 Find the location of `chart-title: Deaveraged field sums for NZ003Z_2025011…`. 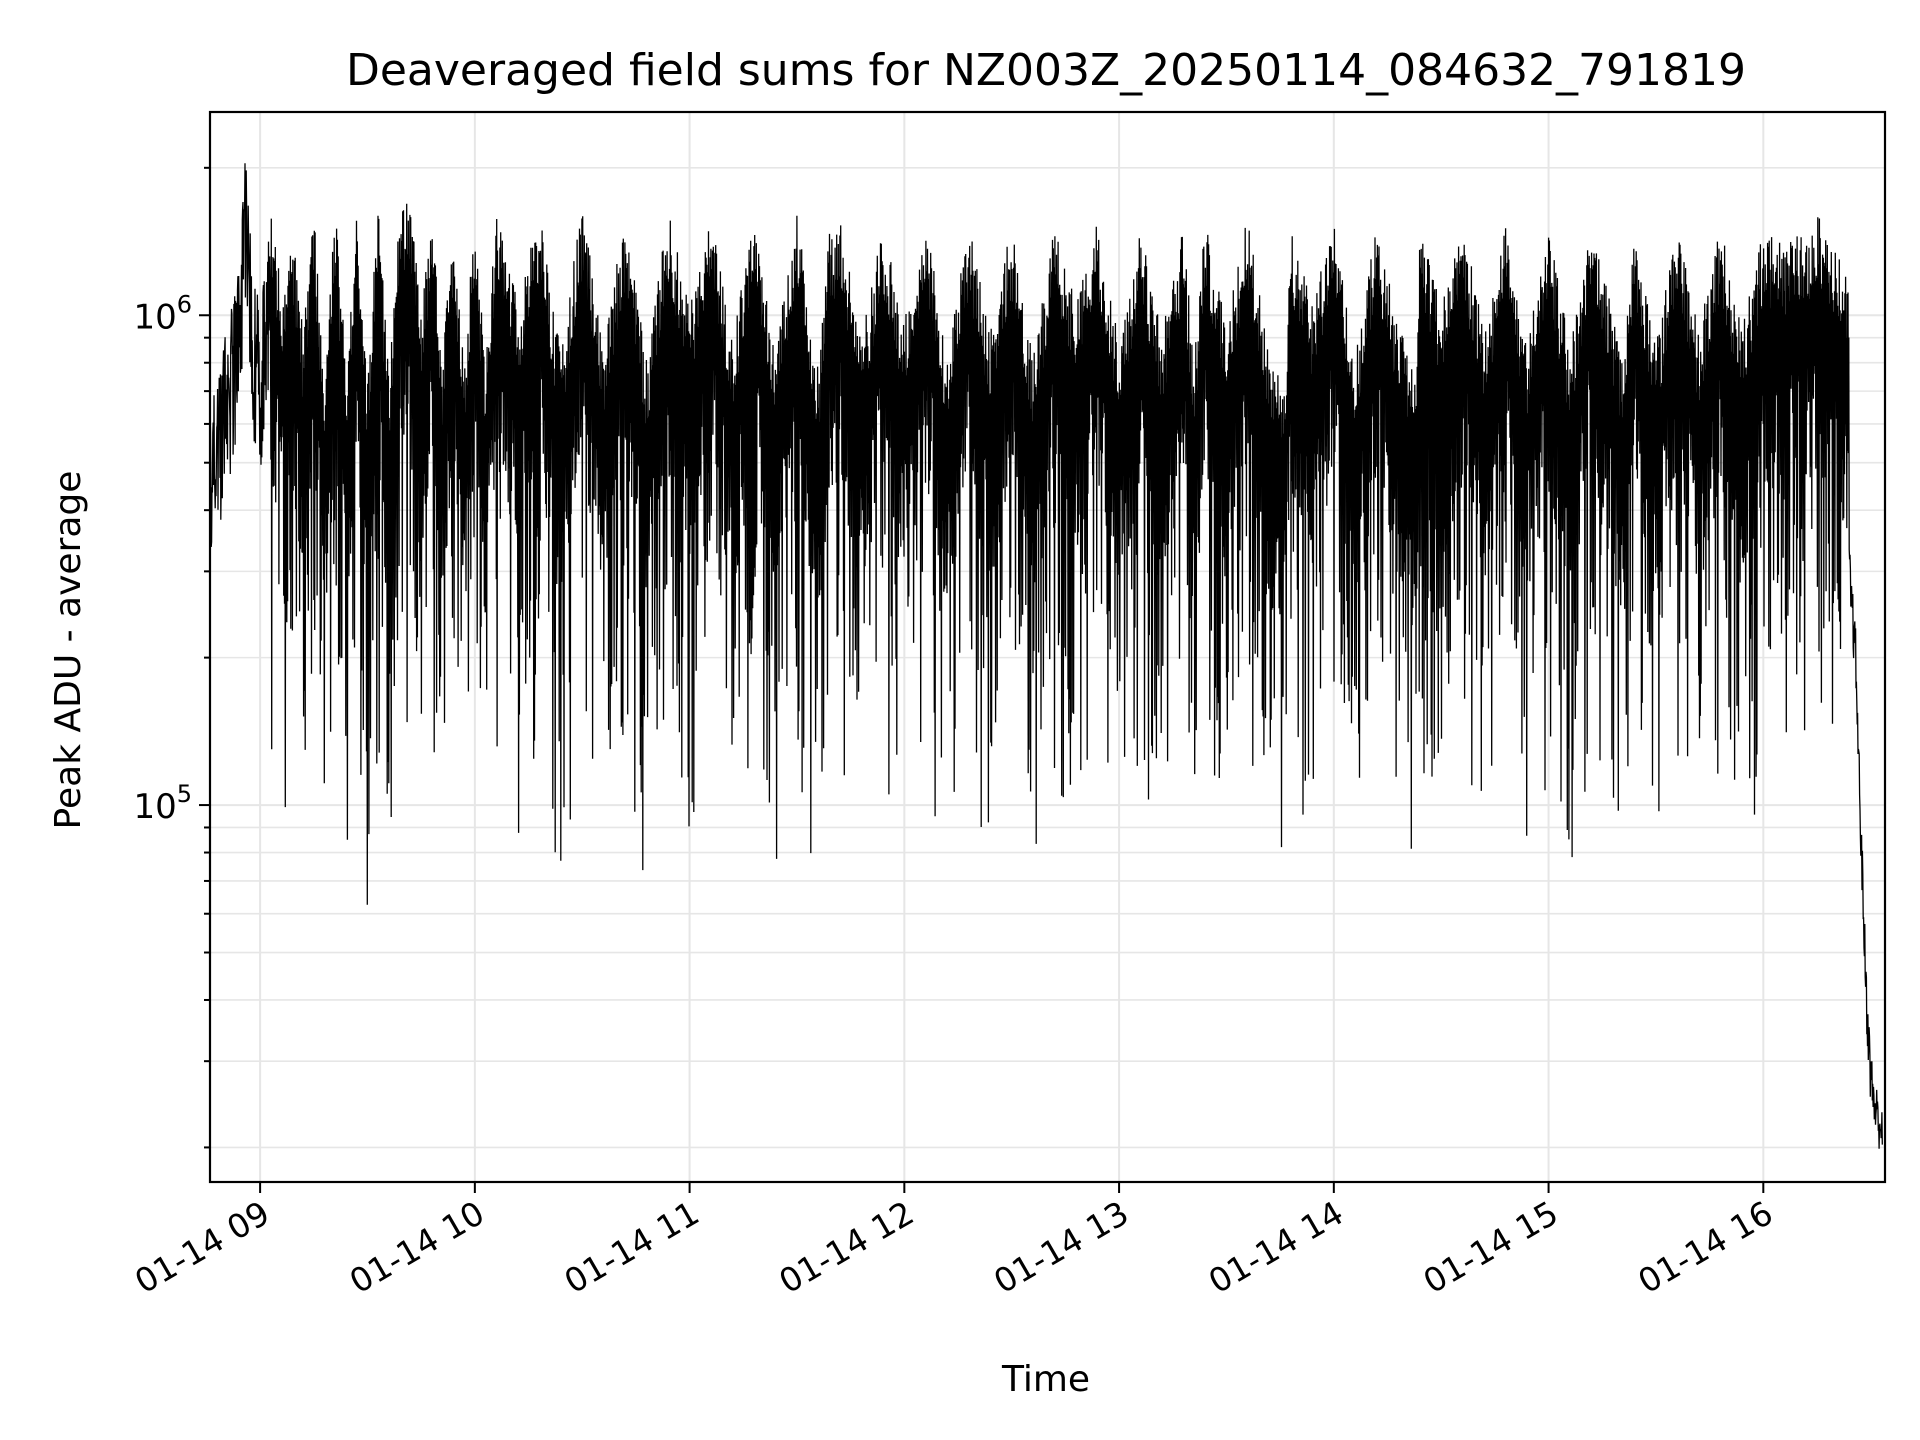

chart-title: Deaveraged field sums for NZ003Z_2025011… is located at coordinates (1046, 70).